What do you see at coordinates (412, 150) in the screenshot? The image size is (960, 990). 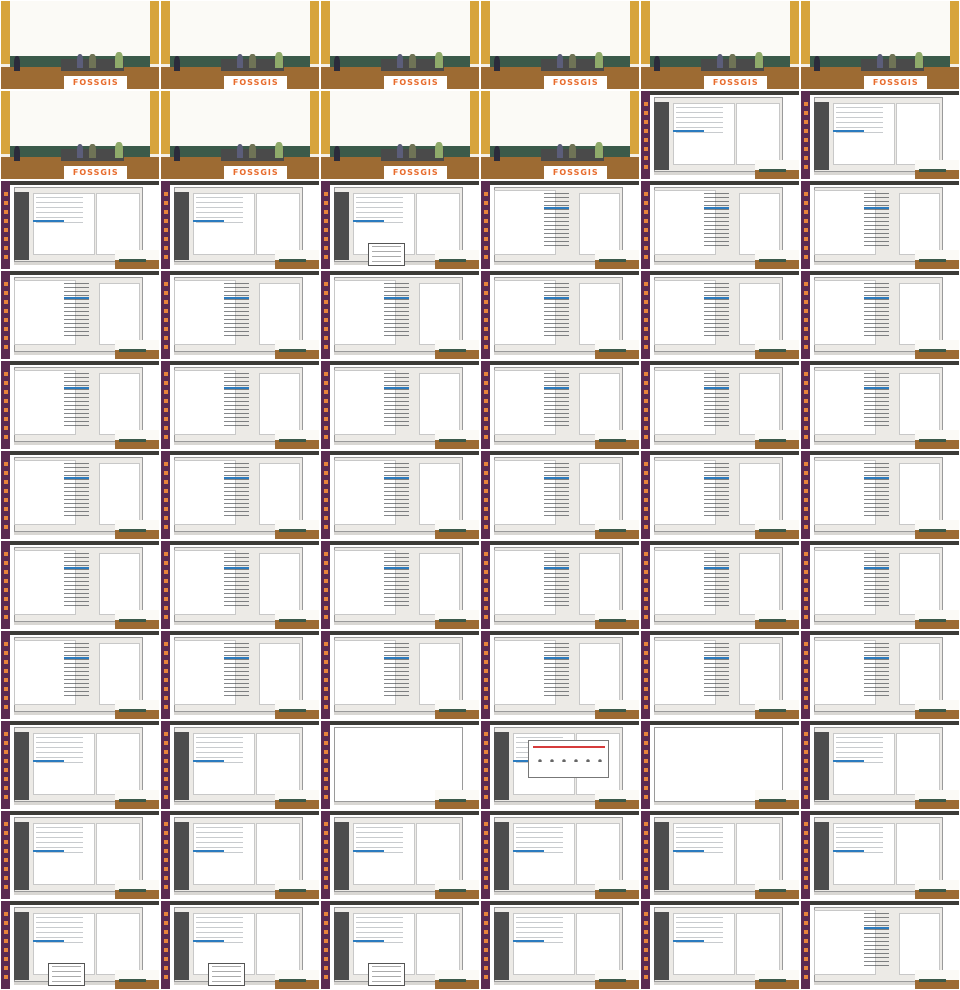 I see `room-p3` at bounding box center [412, 150].